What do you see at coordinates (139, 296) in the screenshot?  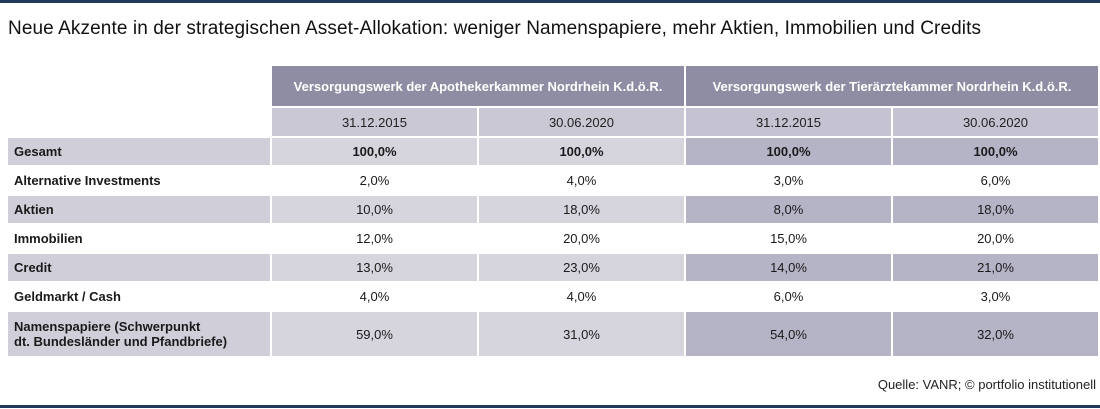 I see `row-label: Geldmarkt / Cash` at bounding box center [139, 296].